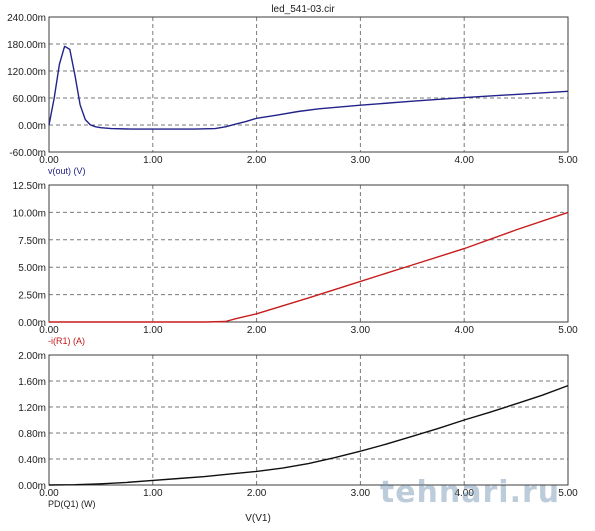 The image size is (595, 531). I want to click on y-tick-label: 12.50m, so click(29, 186).